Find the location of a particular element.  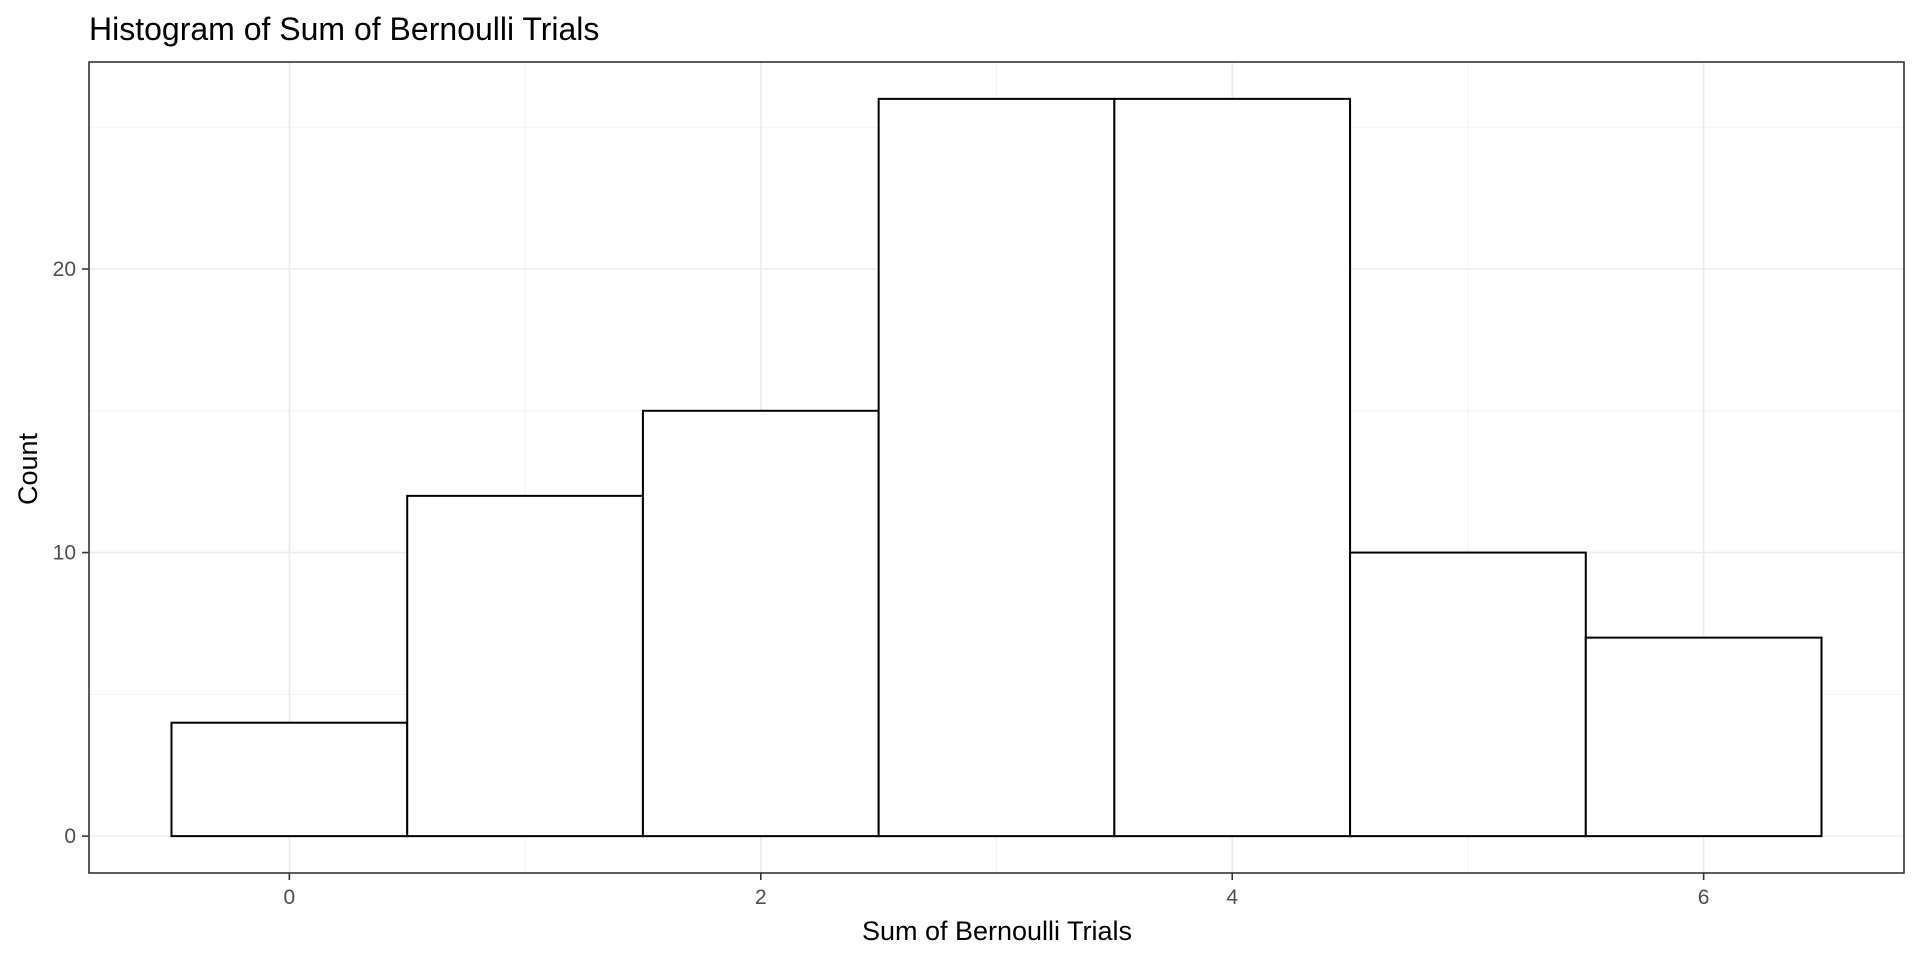

y-tick-label: 0 is located at coordinates (70, 836).